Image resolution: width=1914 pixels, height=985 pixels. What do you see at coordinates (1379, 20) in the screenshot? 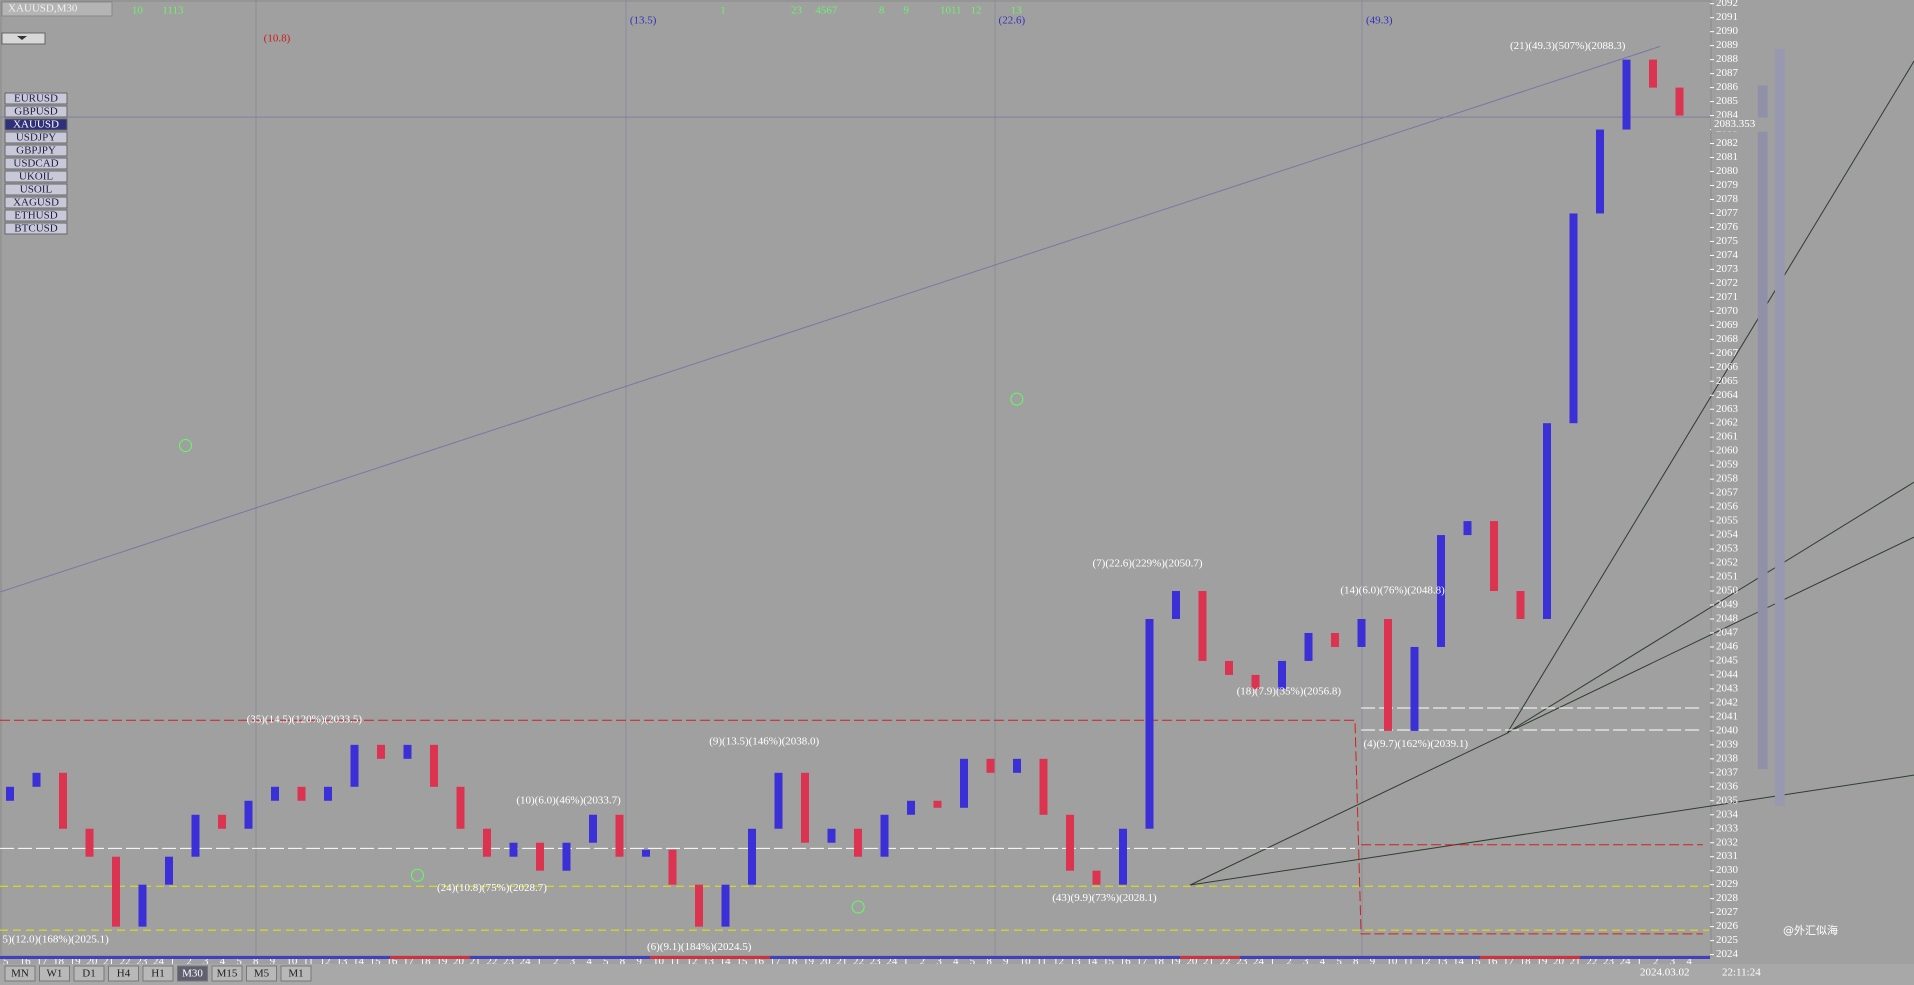
I see `wave-label: (49.3)` at bounding box center [1379, 20].